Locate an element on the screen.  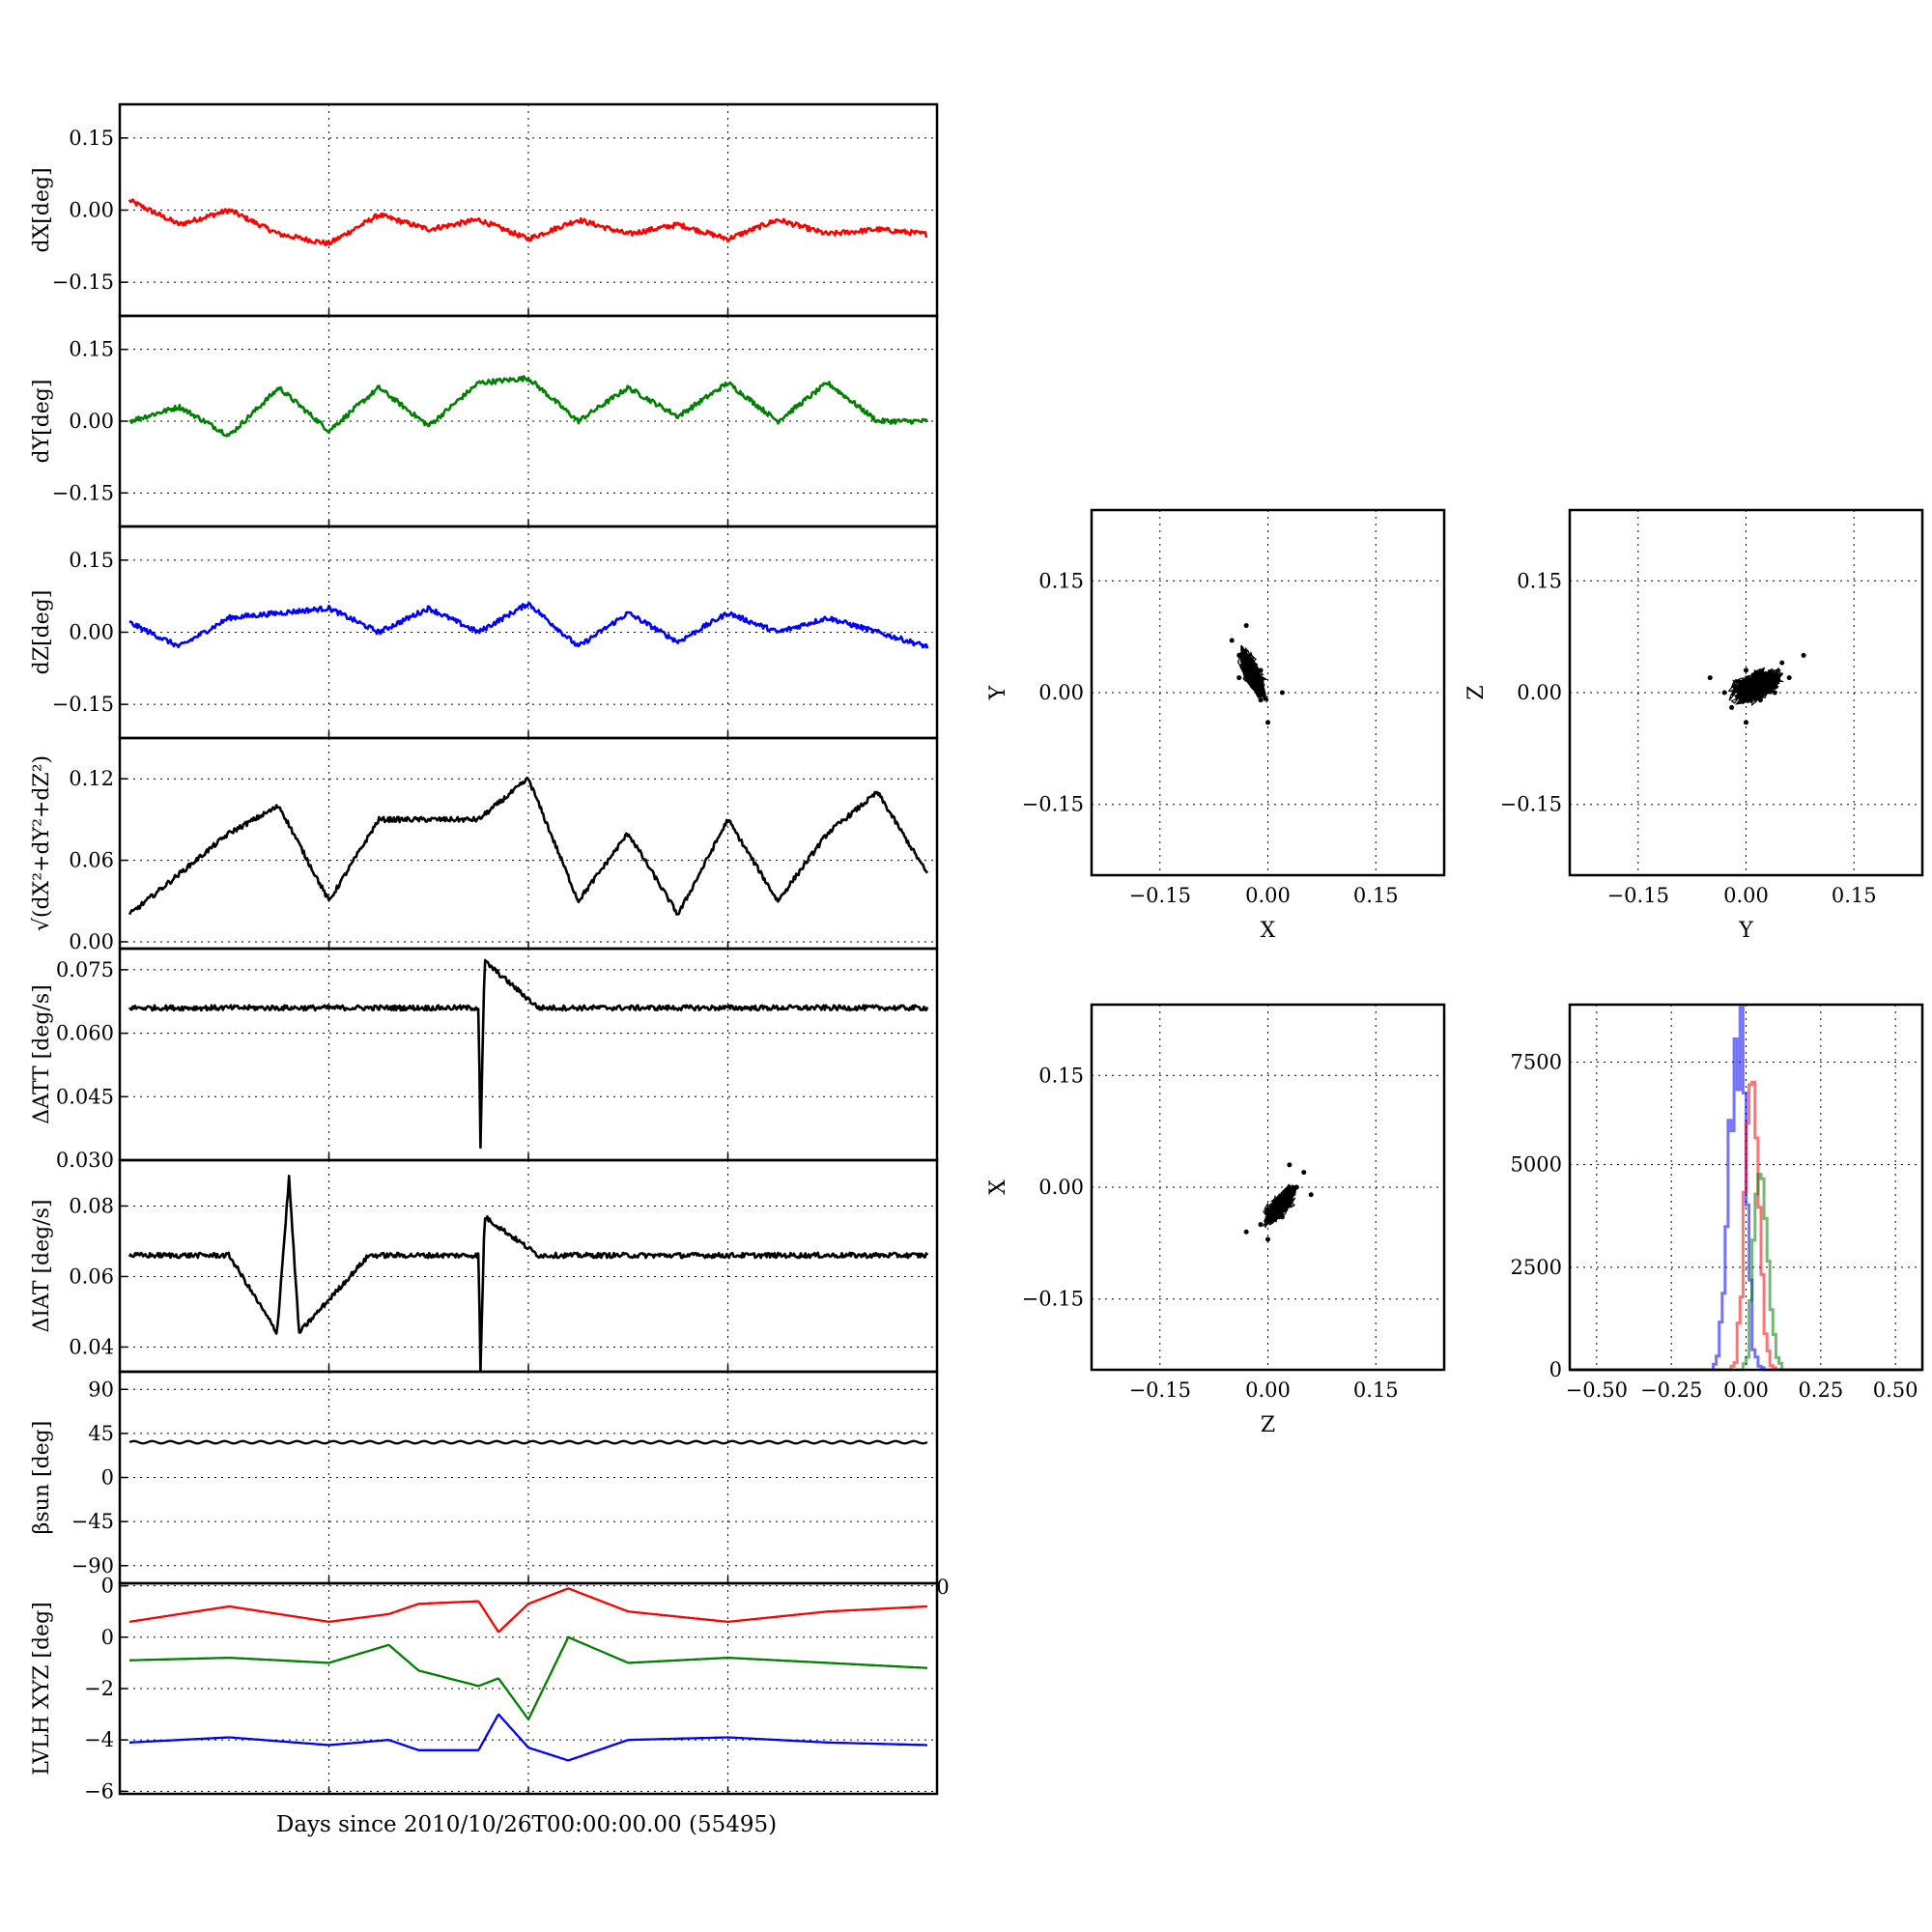
panel-dx: 0.15 0.00 −0.15 dX[deg] is located at coordinates (484, 210).